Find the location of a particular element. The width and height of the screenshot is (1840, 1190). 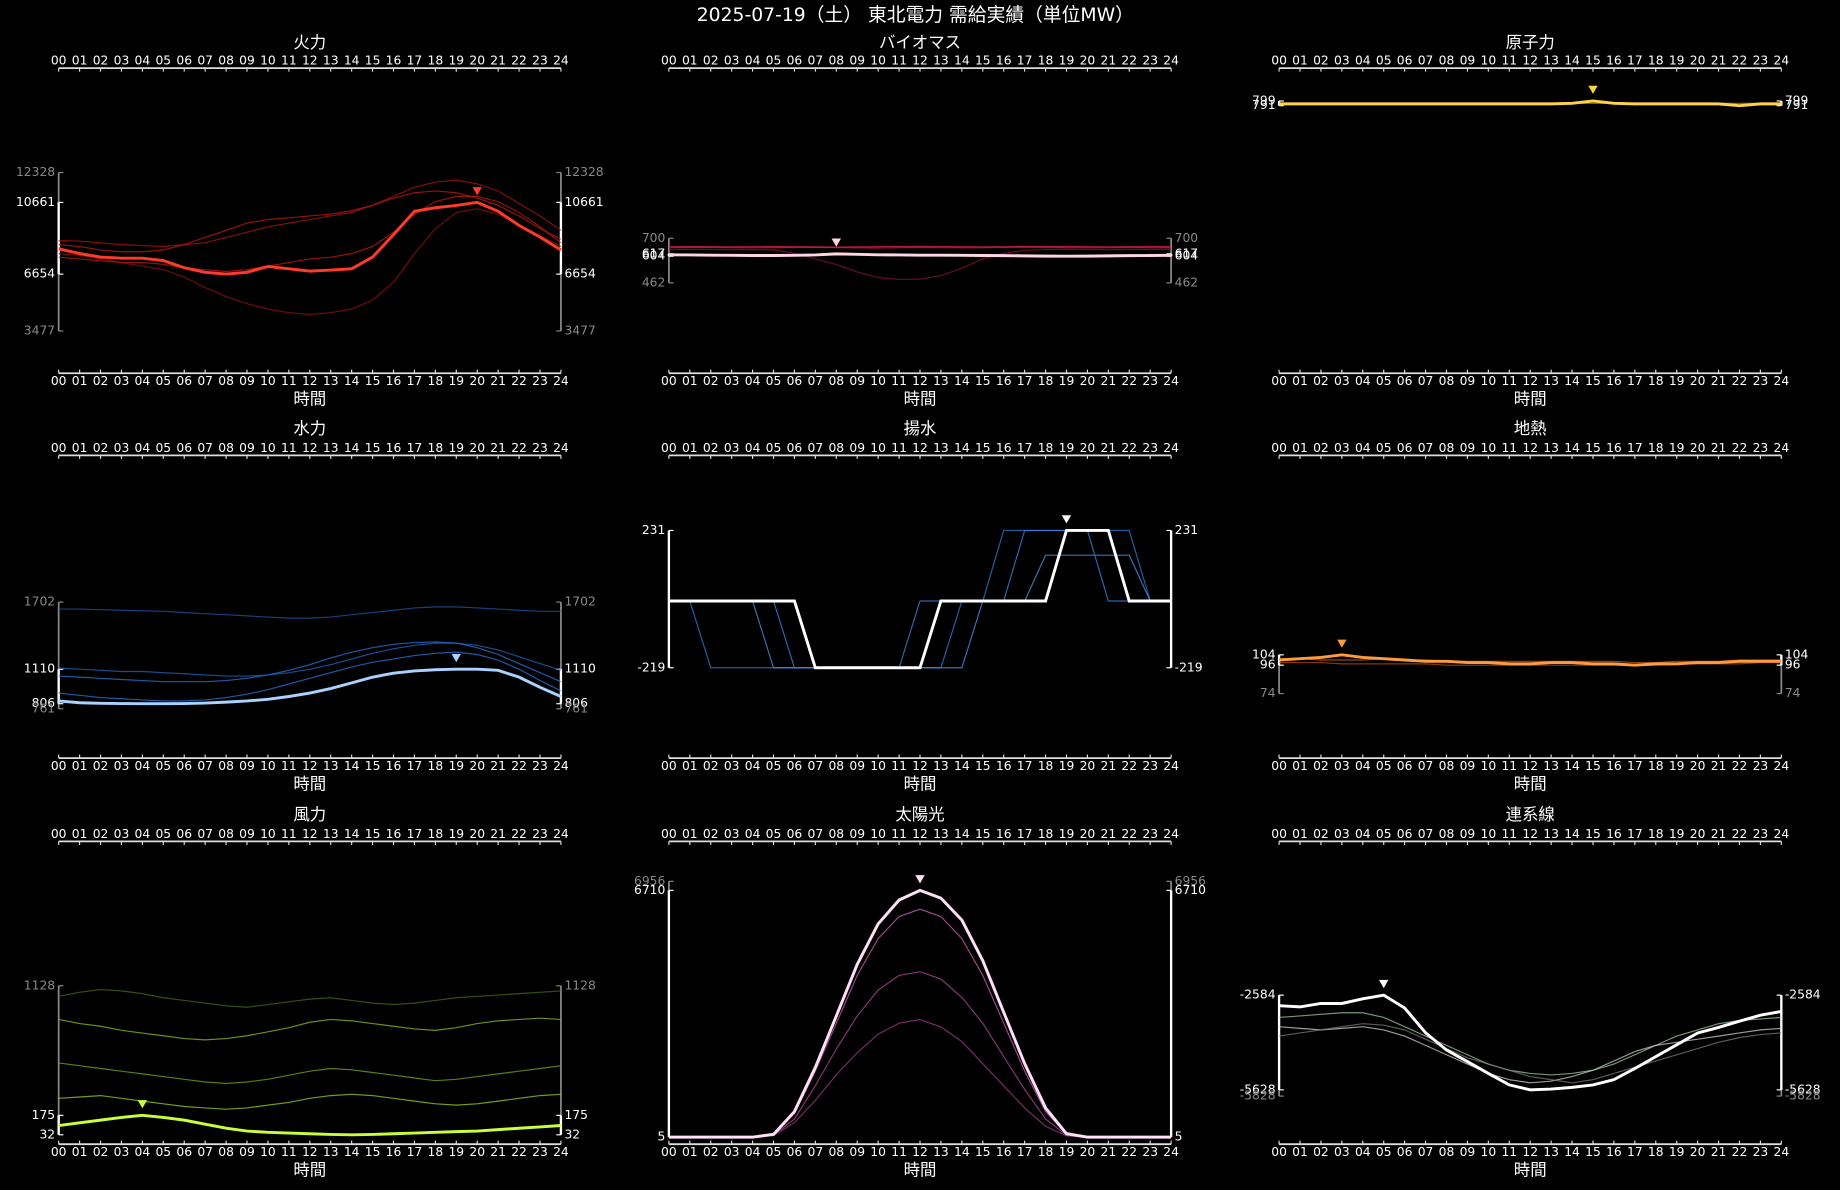

y-tick-label: 791 is located at coordinates (1264, 105).